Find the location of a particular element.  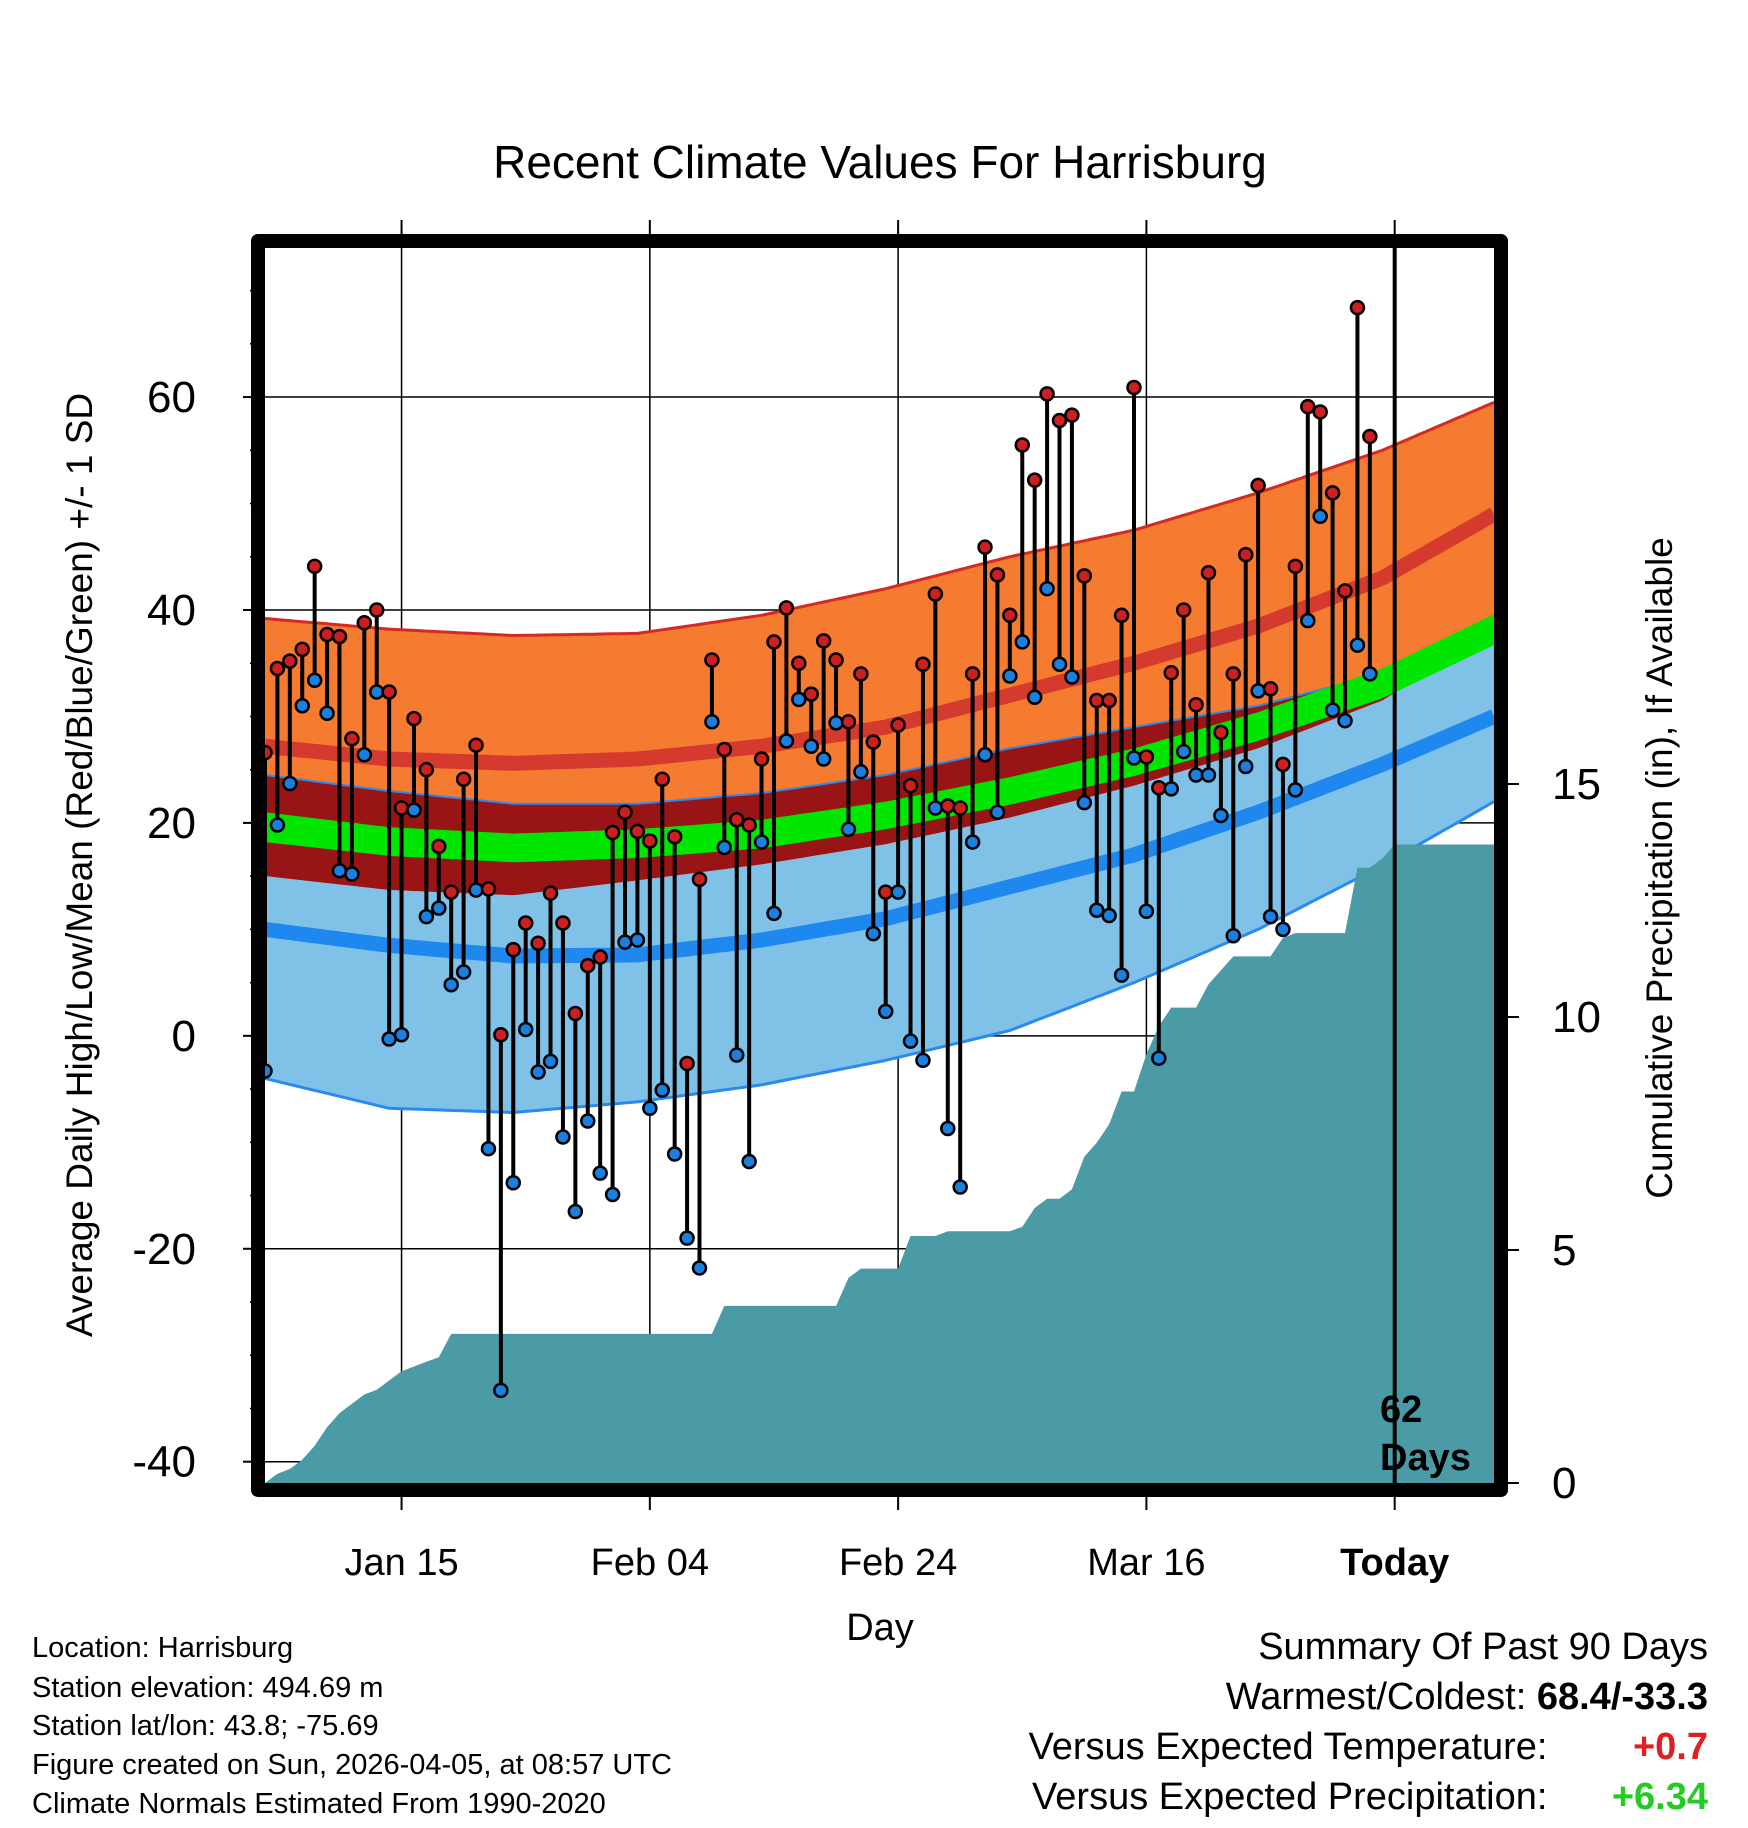

summary-warmest-row: Warmest/Coldest: 68.4/-33.3 is located at coordinates (1467, 1697).